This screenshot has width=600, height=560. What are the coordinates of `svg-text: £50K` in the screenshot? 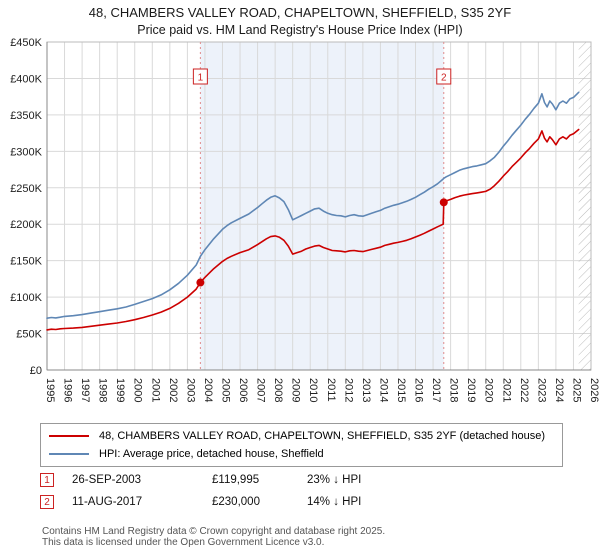 It's located at (29, 335).